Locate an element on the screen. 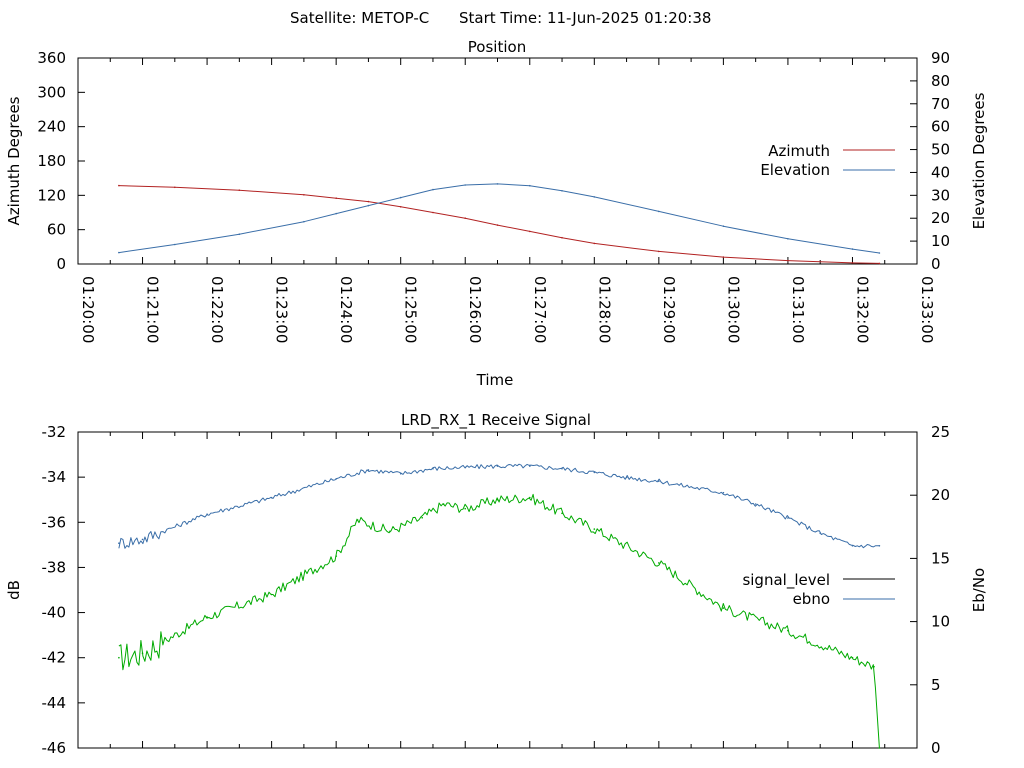  position-y2-tick-label: 0 is located at coordinates (936, 264).